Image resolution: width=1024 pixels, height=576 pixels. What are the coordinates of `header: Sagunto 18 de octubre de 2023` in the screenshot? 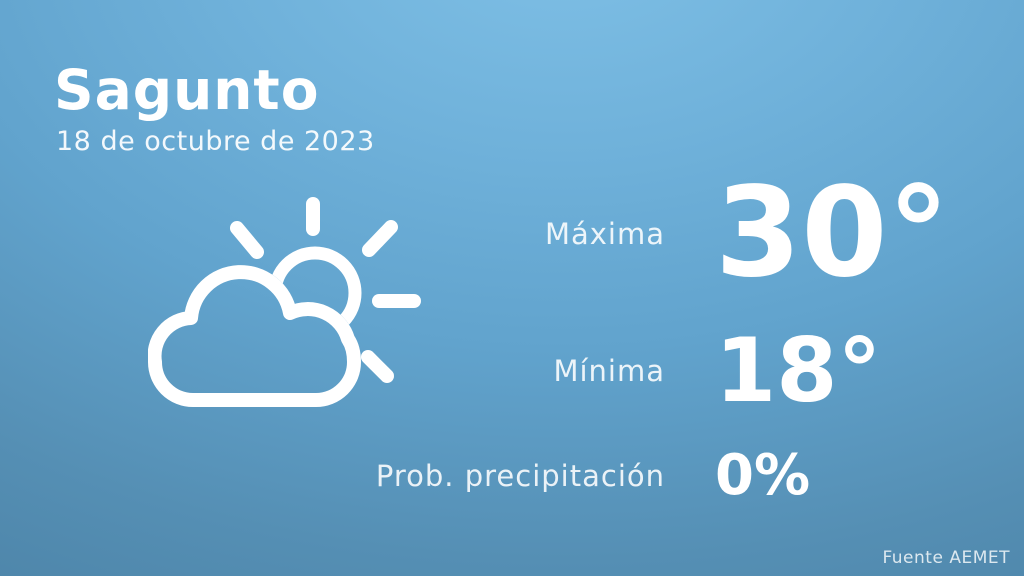 It's located at (214, 107).